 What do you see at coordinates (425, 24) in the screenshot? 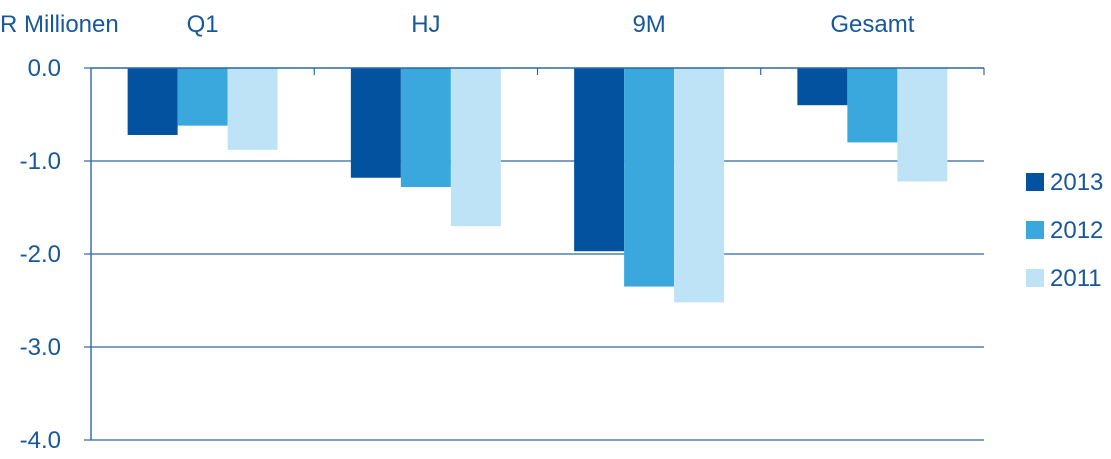
I see `category-label: HJ` at bounding box center [425, 24].